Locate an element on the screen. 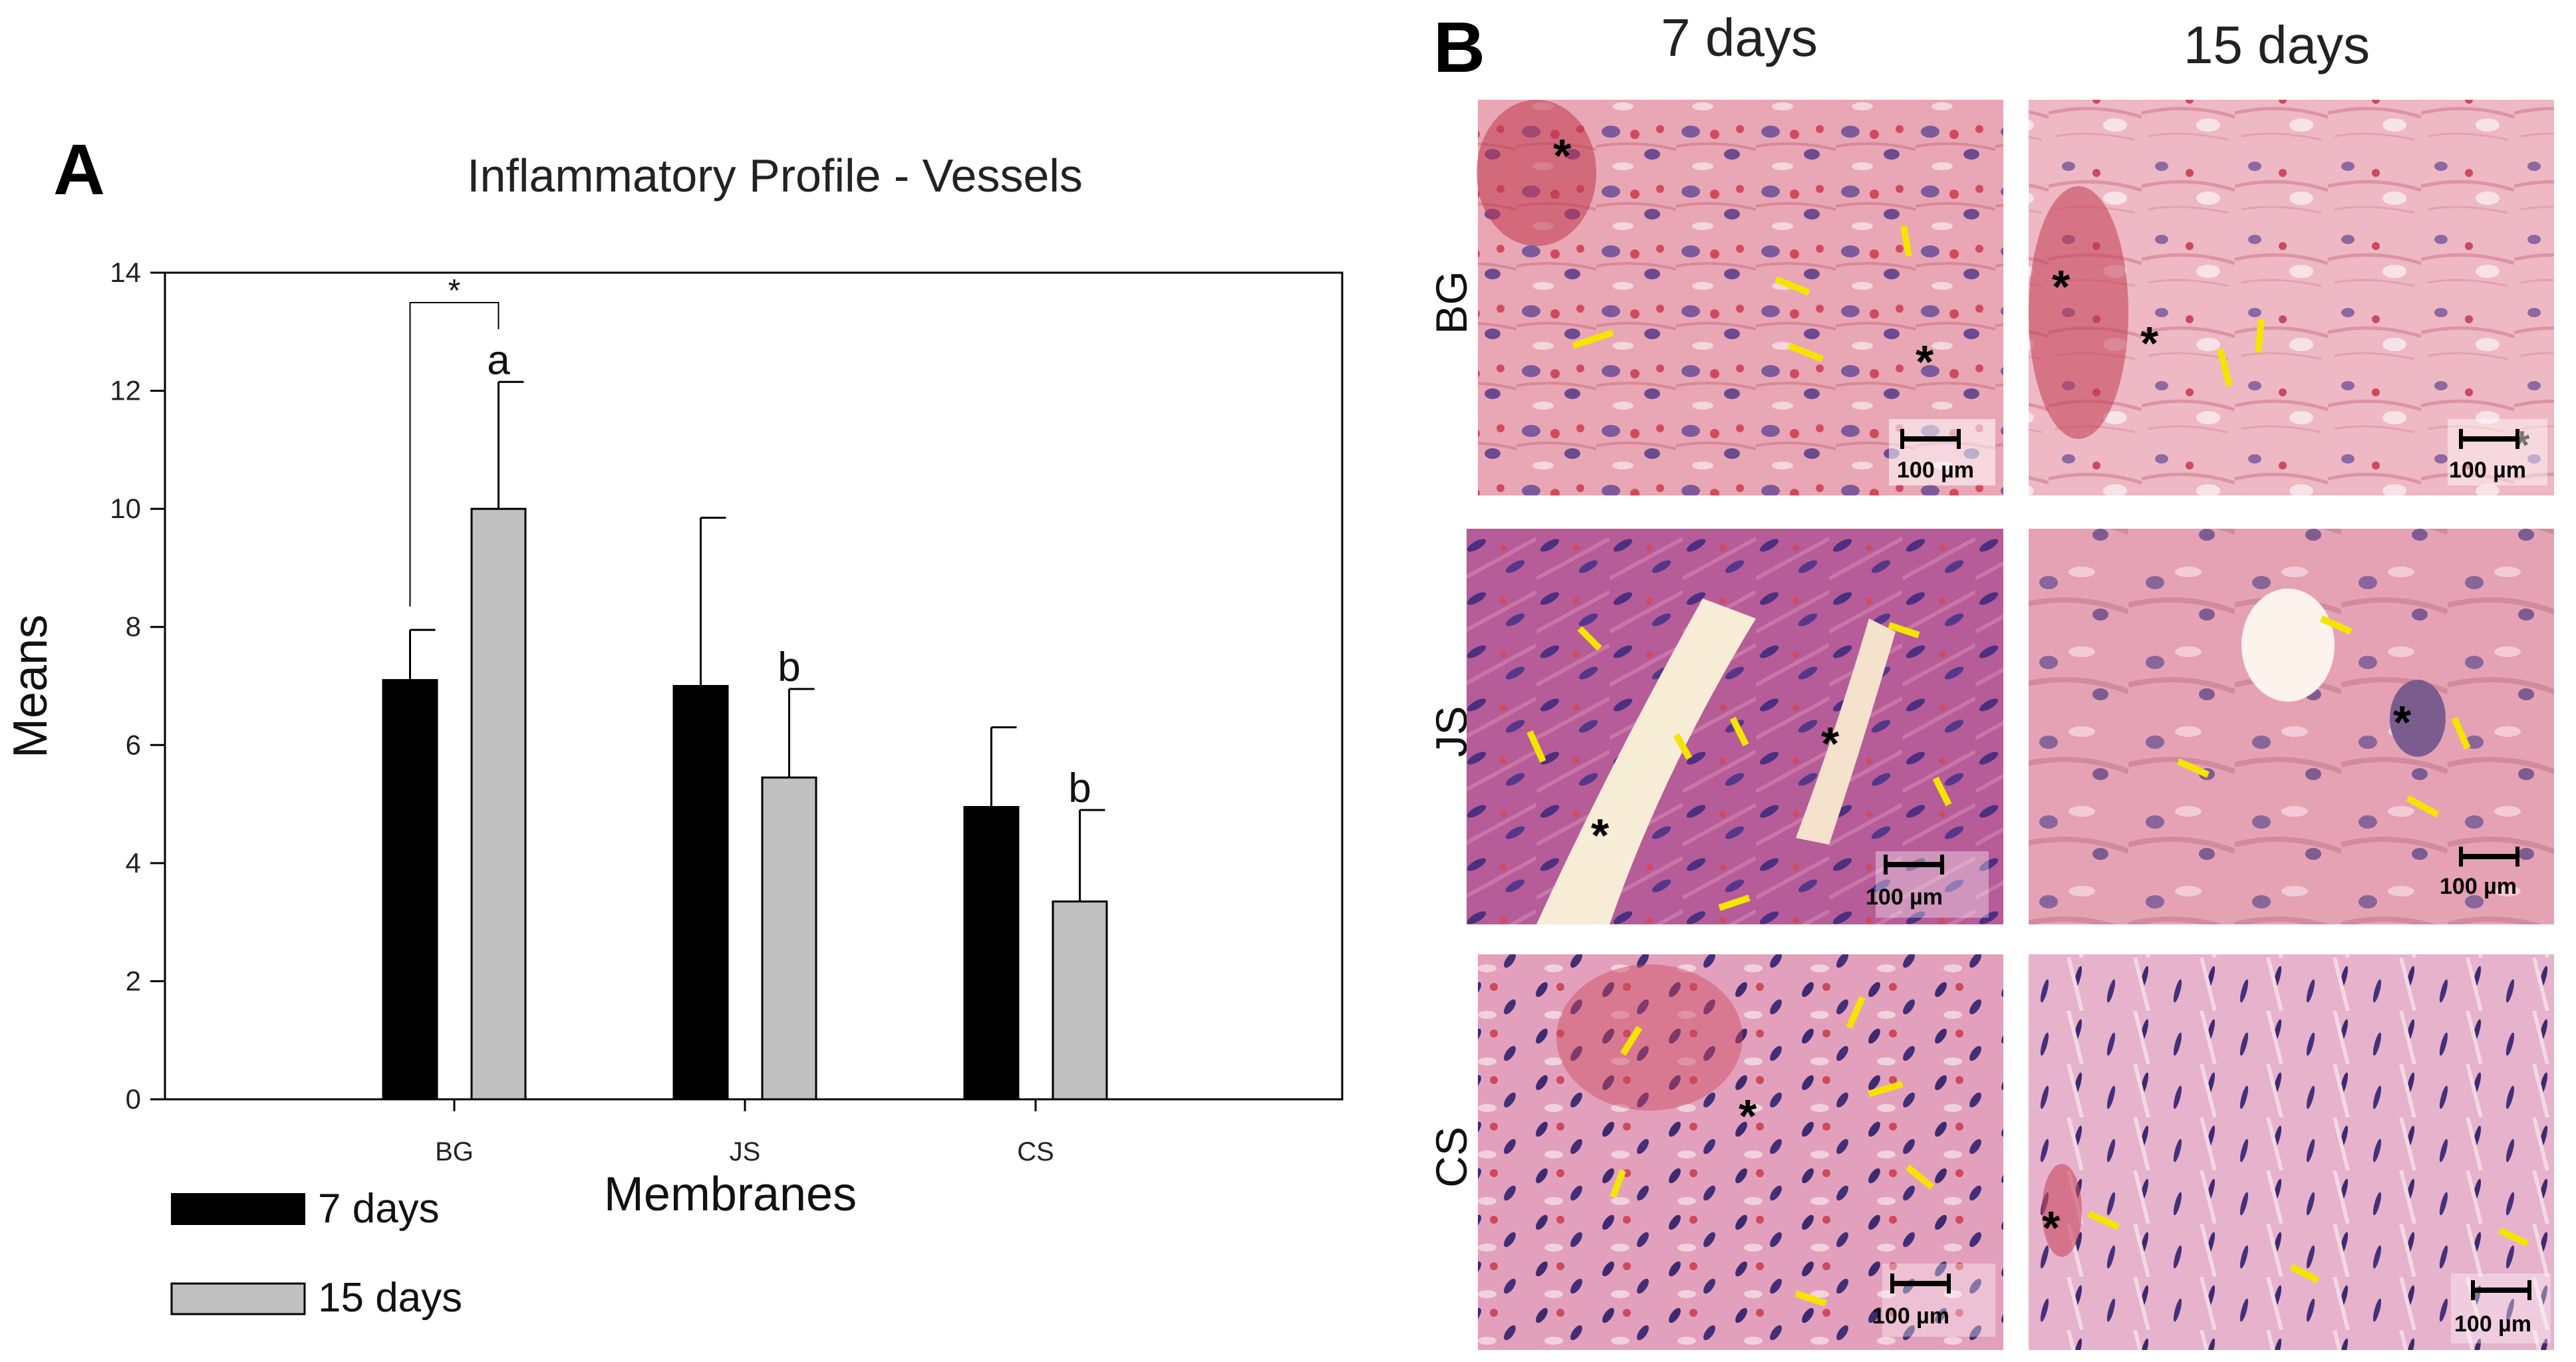 The width and height of the screenshot is (2576, 1362). bars is located at coordinates (745, 740).